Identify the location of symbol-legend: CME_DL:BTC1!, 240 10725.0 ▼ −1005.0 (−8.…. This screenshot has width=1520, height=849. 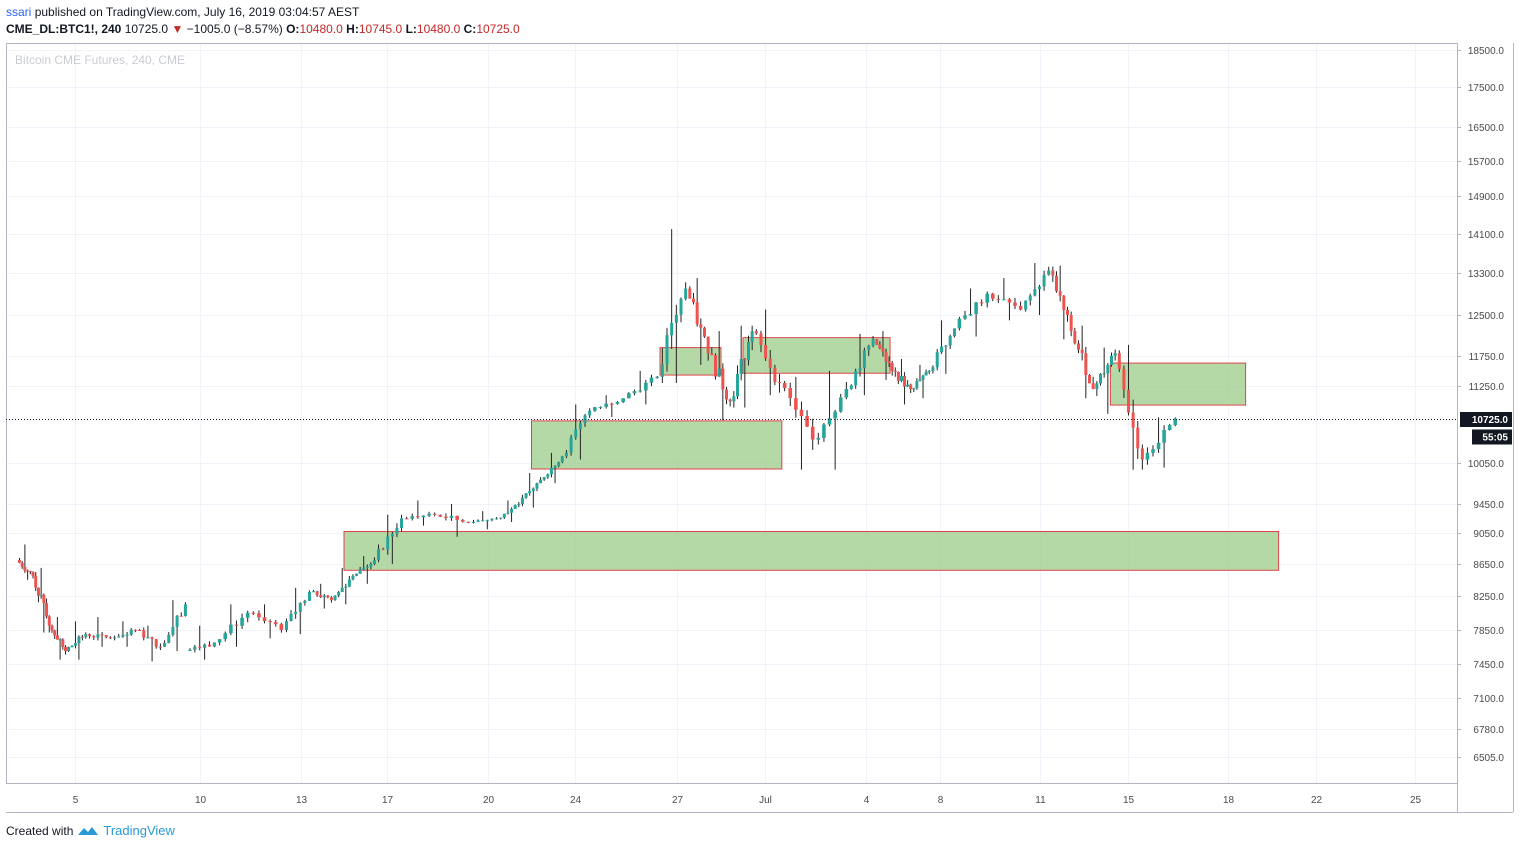
(263, 29).